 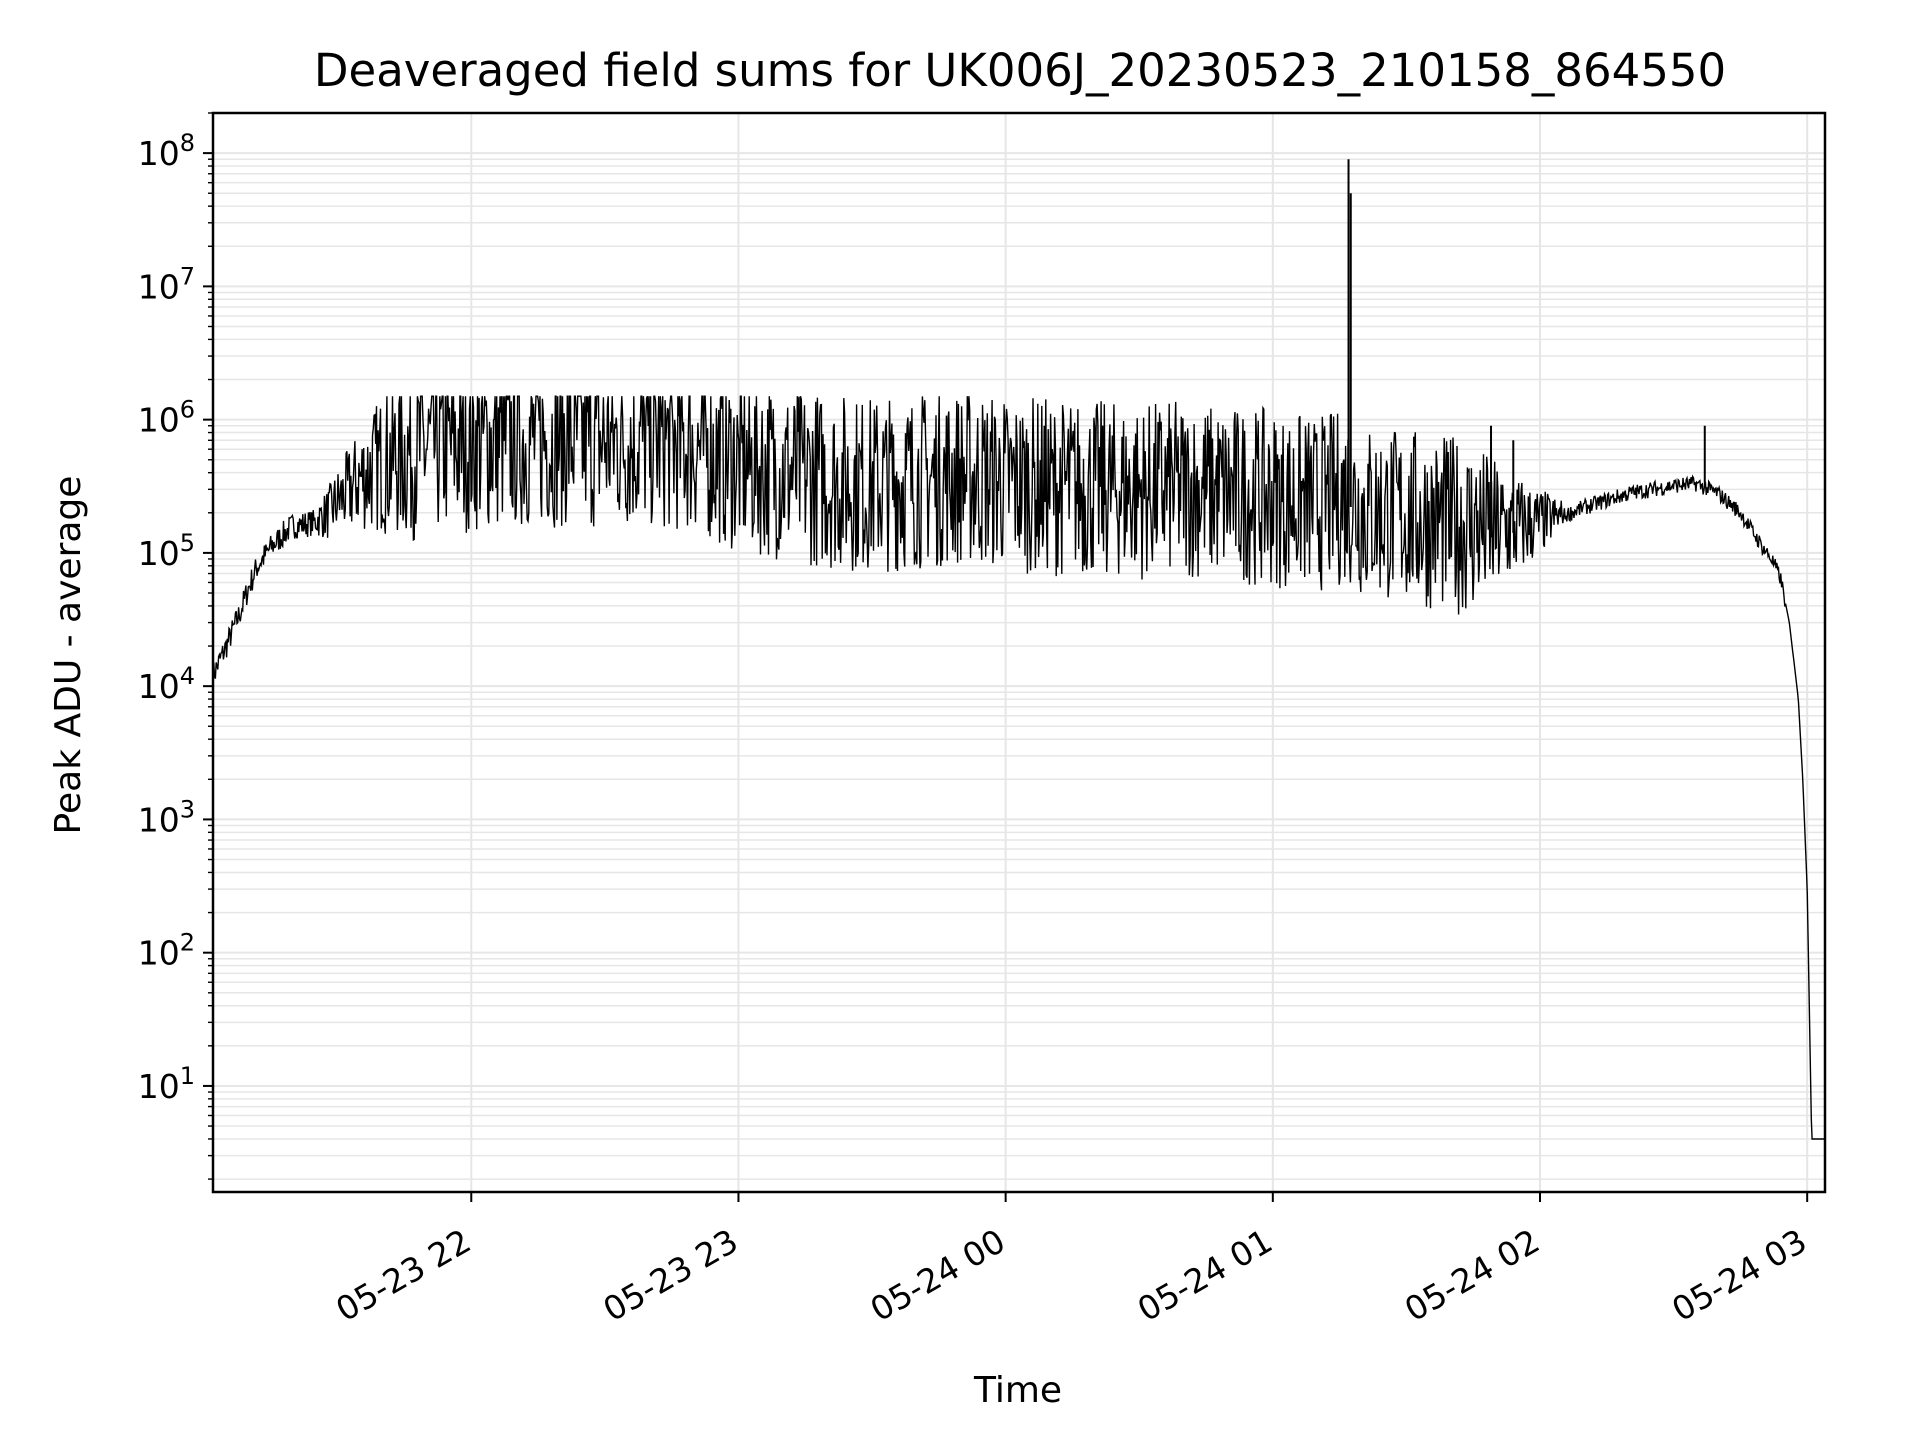 What do you see at coordinates (68, 655) in the screenshot?
I see `y-axis-label: Peak ADU - average` at bounding box center [68, 655].